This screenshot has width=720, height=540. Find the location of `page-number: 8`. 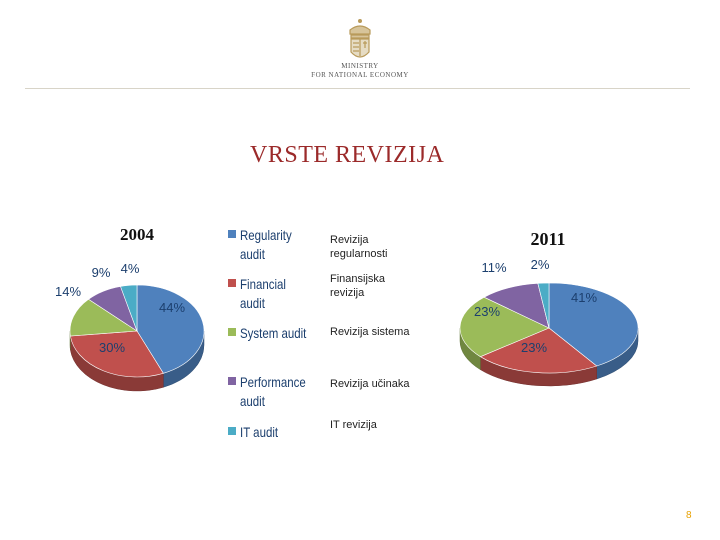

page-number: 8 is located at coordinates (689, 515).